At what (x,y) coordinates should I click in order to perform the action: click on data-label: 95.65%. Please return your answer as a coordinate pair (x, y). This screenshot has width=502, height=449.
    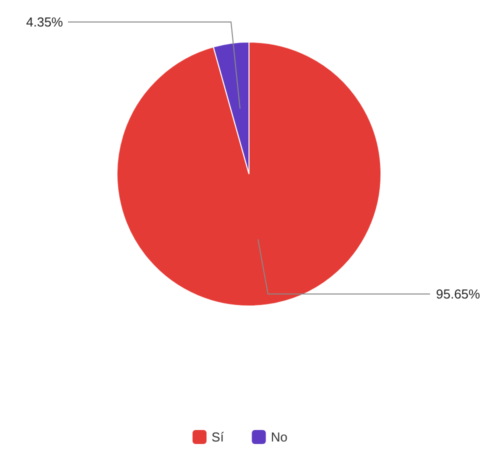
    Looking at the image, I should click on (458, 294).